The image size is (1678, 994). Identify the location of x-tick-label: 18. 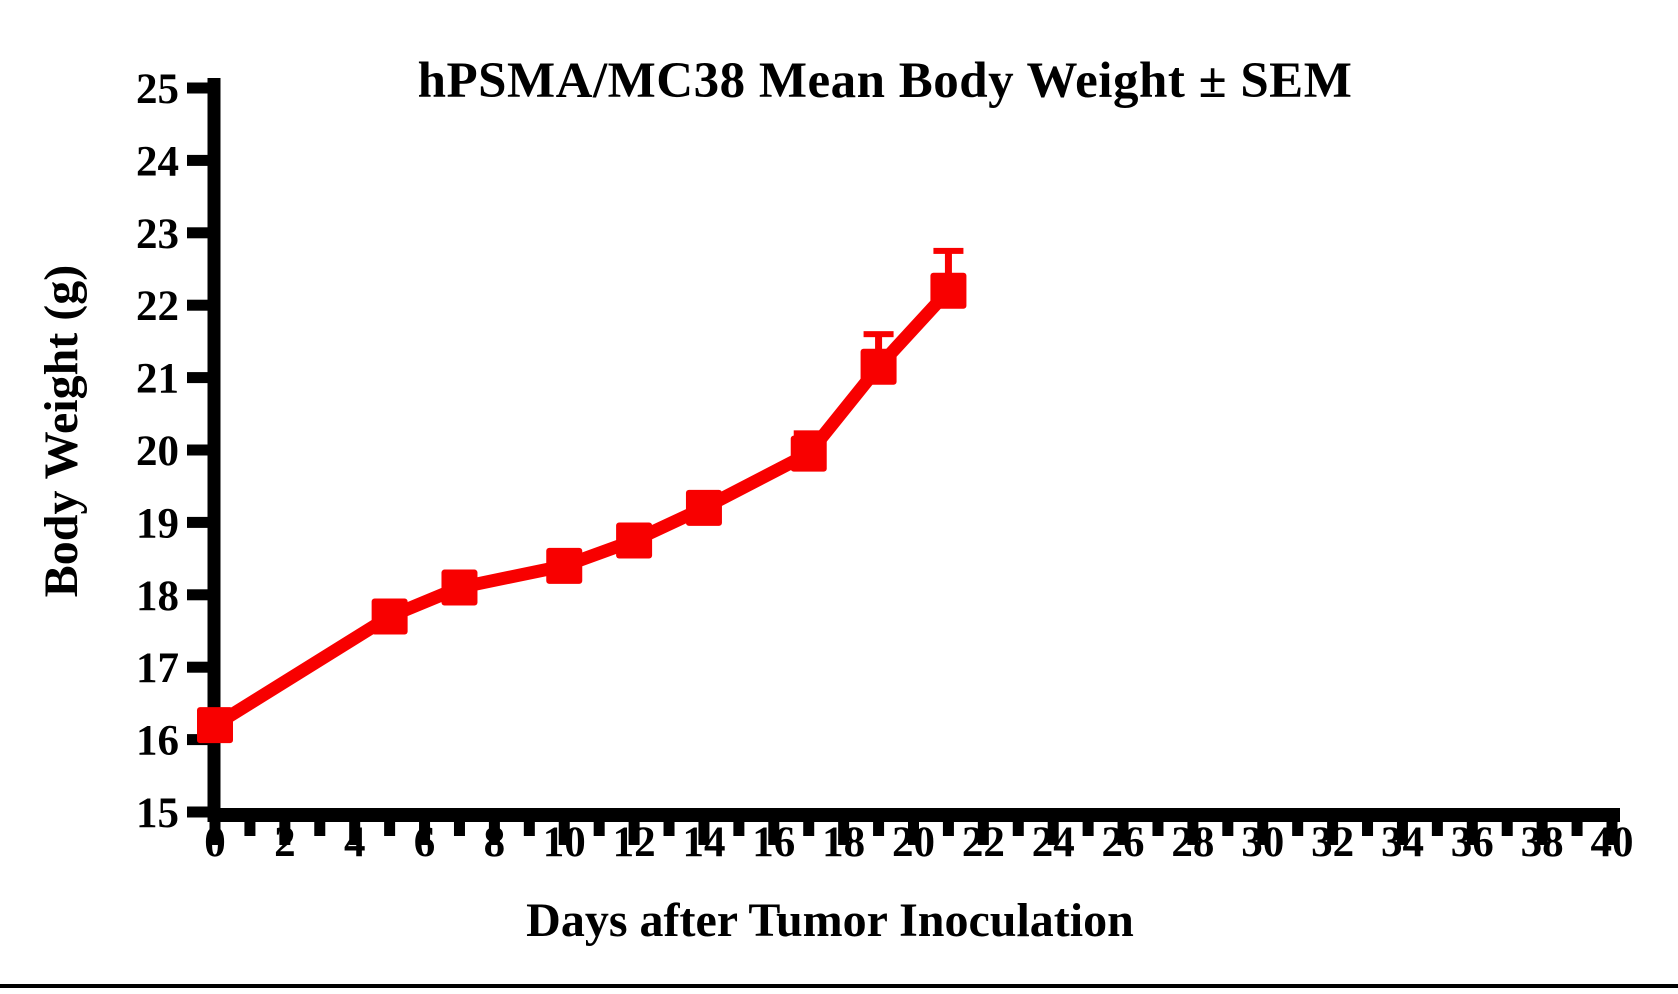
(843, 842).